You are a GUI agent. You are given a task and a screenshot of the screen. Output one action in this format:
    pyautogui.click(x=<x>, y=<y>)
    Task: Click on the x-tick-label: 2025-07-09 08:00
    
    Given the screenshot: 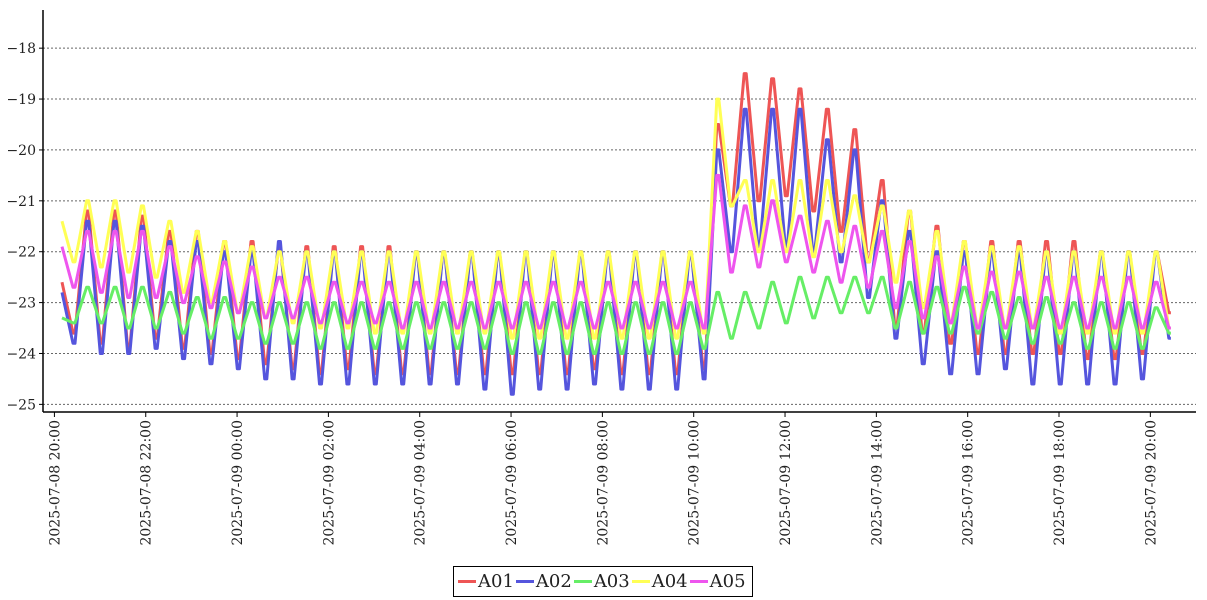 What is the action you would take?
    pyautogui.click(x=603, y=483)
    